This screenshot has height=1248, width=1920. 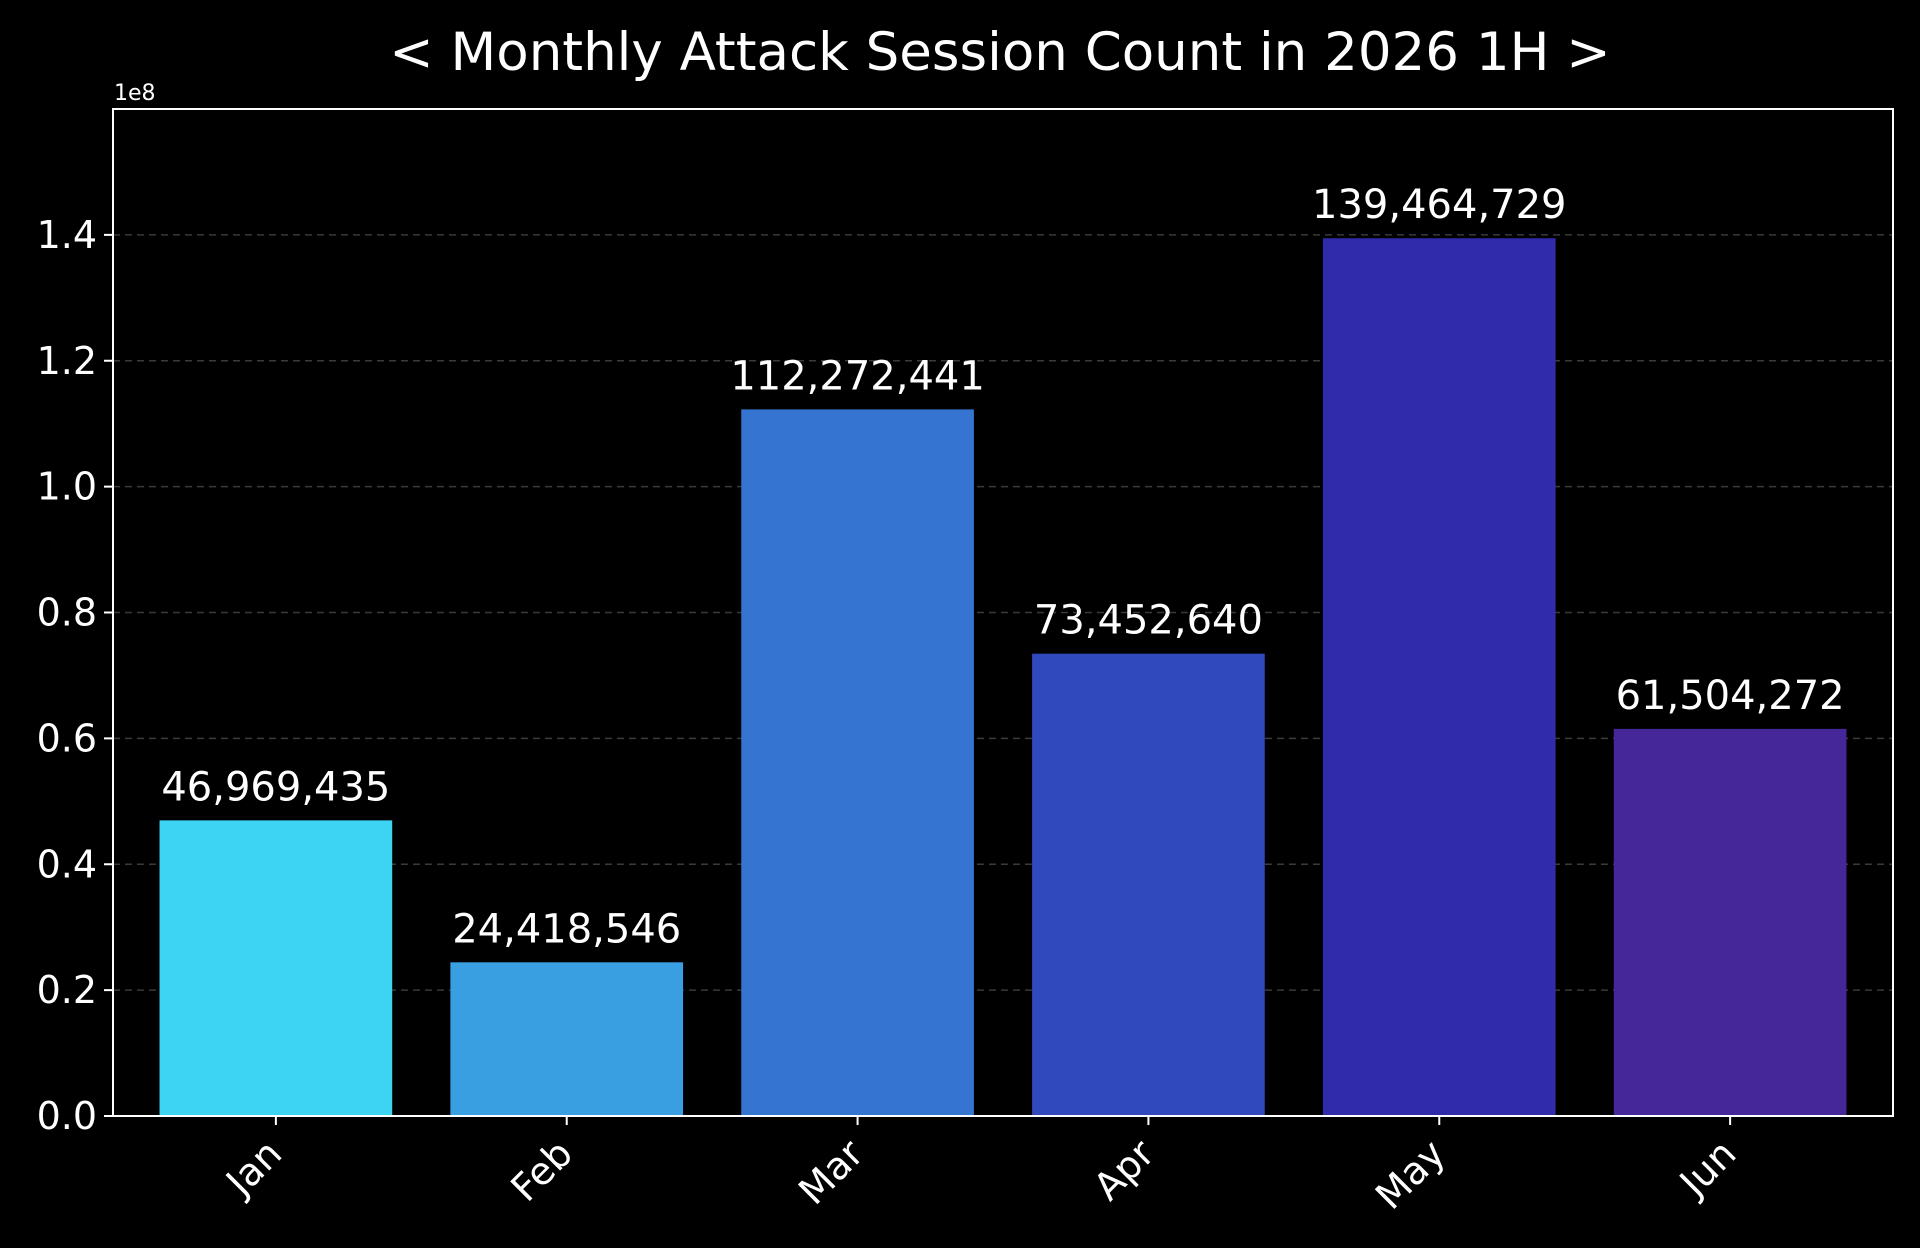 What do you see at coordinates (67, 487) in the screenshot?
I see `y-tick-label: 1.0` at bounding box center [67, 487].